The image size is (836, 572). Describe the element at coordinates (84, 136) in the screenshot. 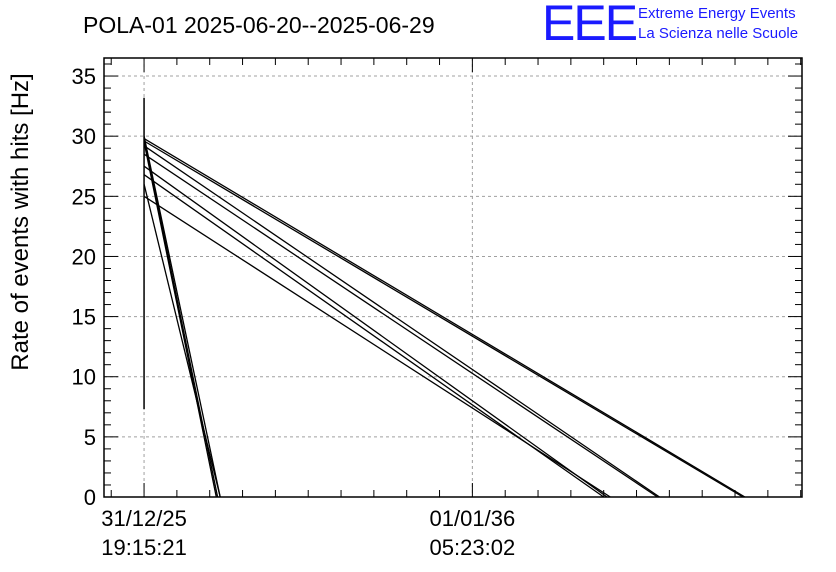

I see `y-tick-label: 30` at that location.